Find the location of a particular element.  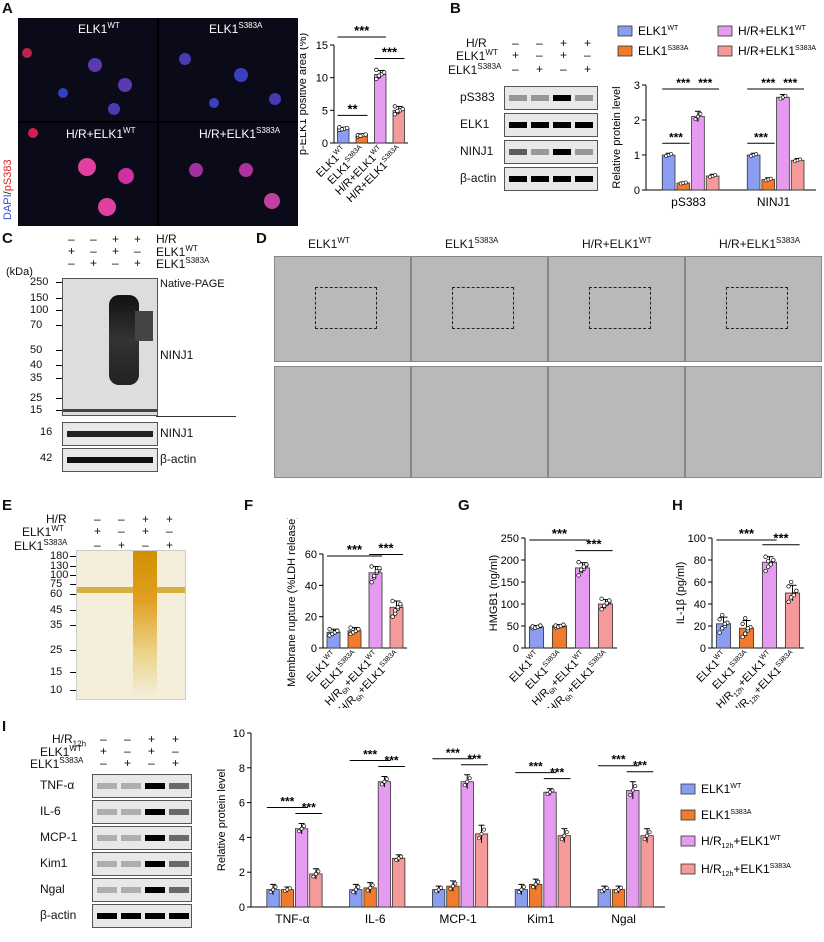

sem-overview-image is located at coordinates (616, 309).